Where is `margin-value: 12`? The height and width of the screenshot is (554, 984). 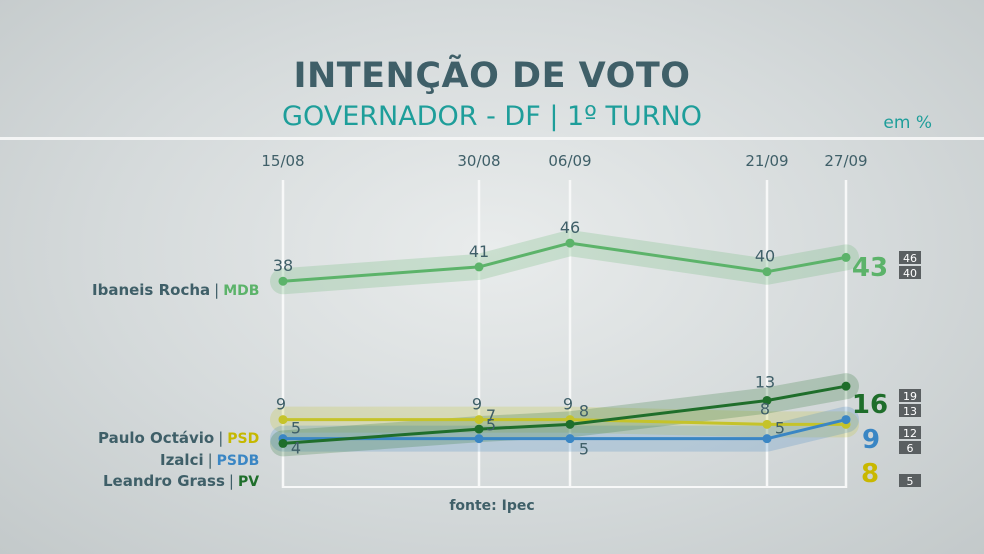 margin-value: 12 is located at coordinates (910, 433).